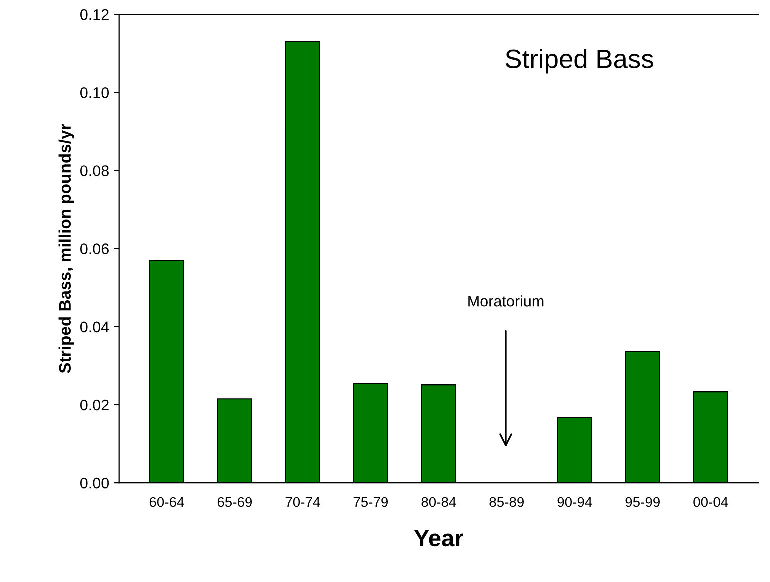 This screenshot has height=582, width=770. What do you see at coordinates (94, 249) in the screenshot?
I see `y-tick-label: 0.06` at bounding box center [94, 249].